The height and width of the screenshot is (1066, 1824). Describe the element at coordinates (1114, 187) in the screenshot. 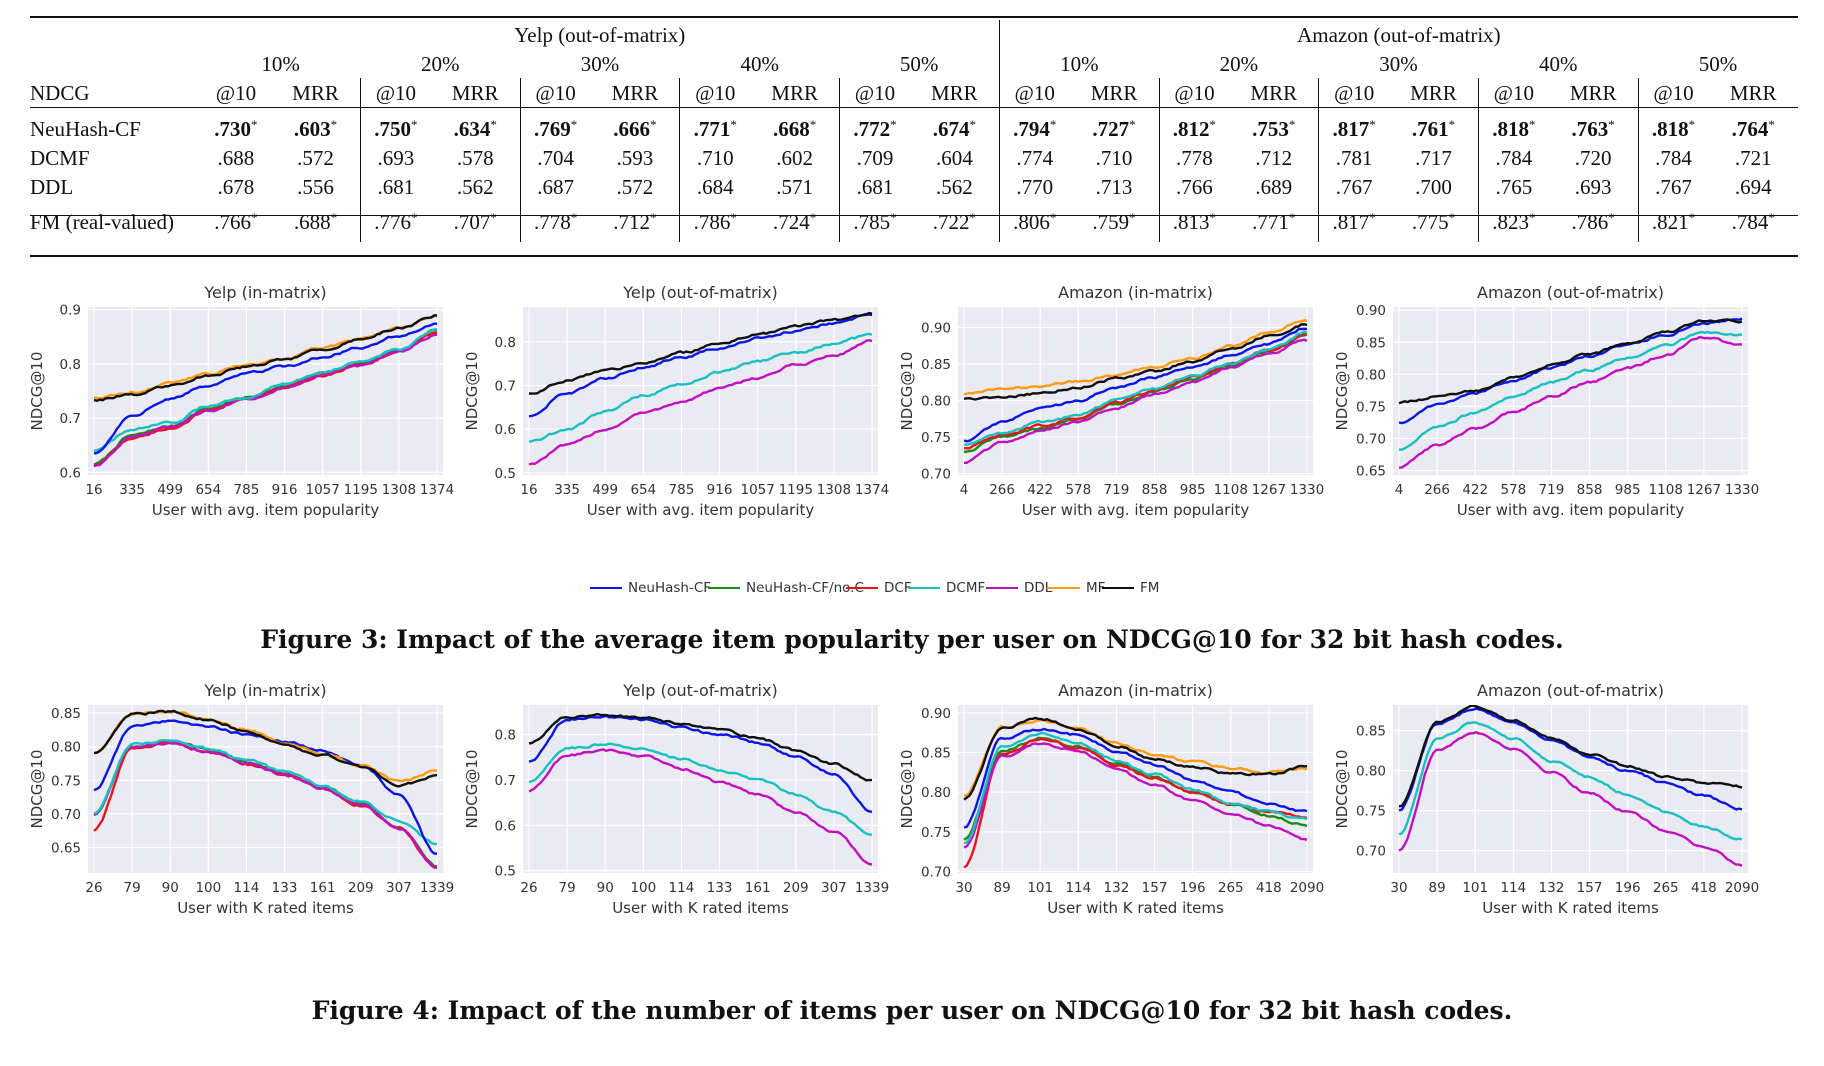

I see `cell-value: .713` at that location.